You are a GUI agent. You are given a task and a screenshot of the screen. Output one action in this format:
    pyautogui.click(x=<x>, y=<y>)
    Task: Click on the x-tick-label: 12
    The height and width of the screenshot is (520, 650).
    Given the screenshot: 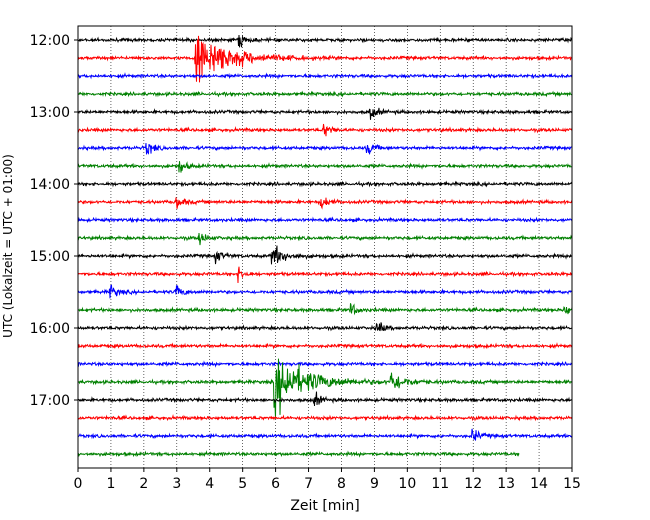 What is the action you would take?
    pyautogui.click(x=473, y=484)
    